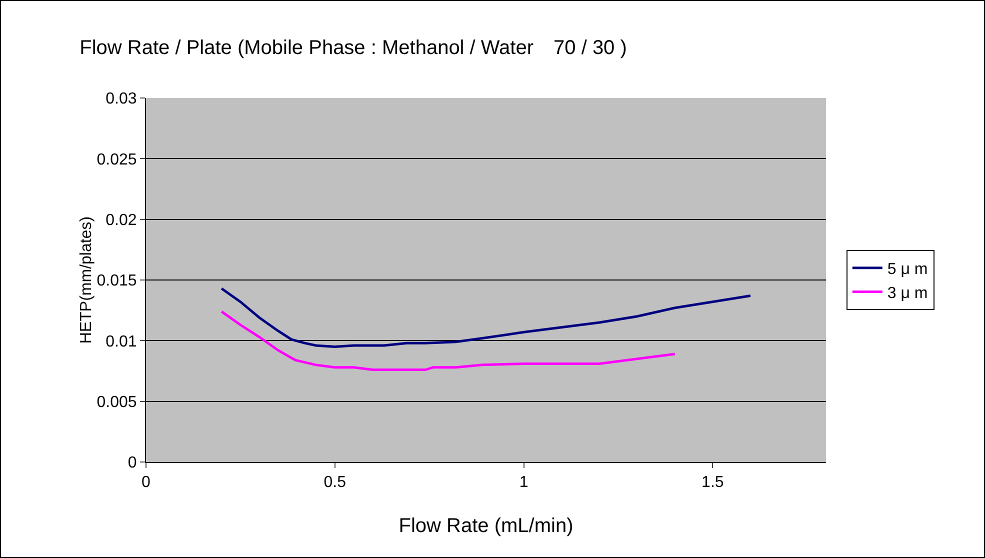 The height and width of the screenshot is (558, 985). What do you see at coordinates (713, 483) in the screenshot?
I see `x-tick-label: 1.5` at bounding box center [713, 483].